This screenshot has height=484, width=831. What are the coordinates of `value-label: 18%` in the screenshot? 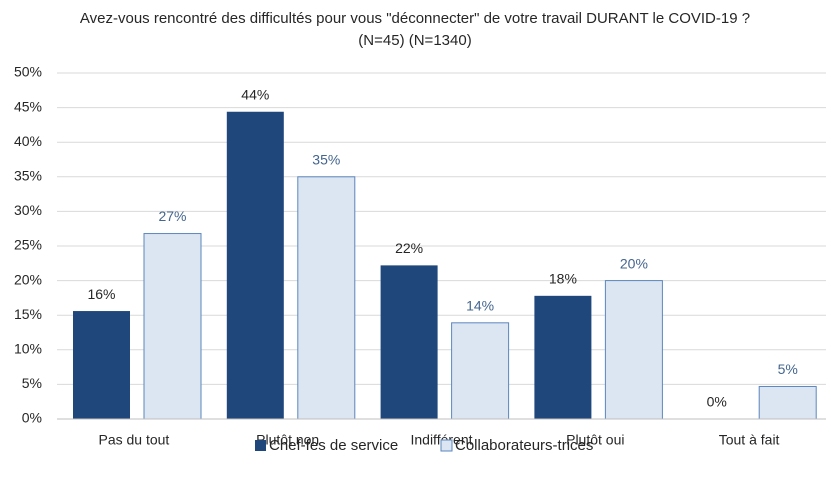 It's located at (563, 279).